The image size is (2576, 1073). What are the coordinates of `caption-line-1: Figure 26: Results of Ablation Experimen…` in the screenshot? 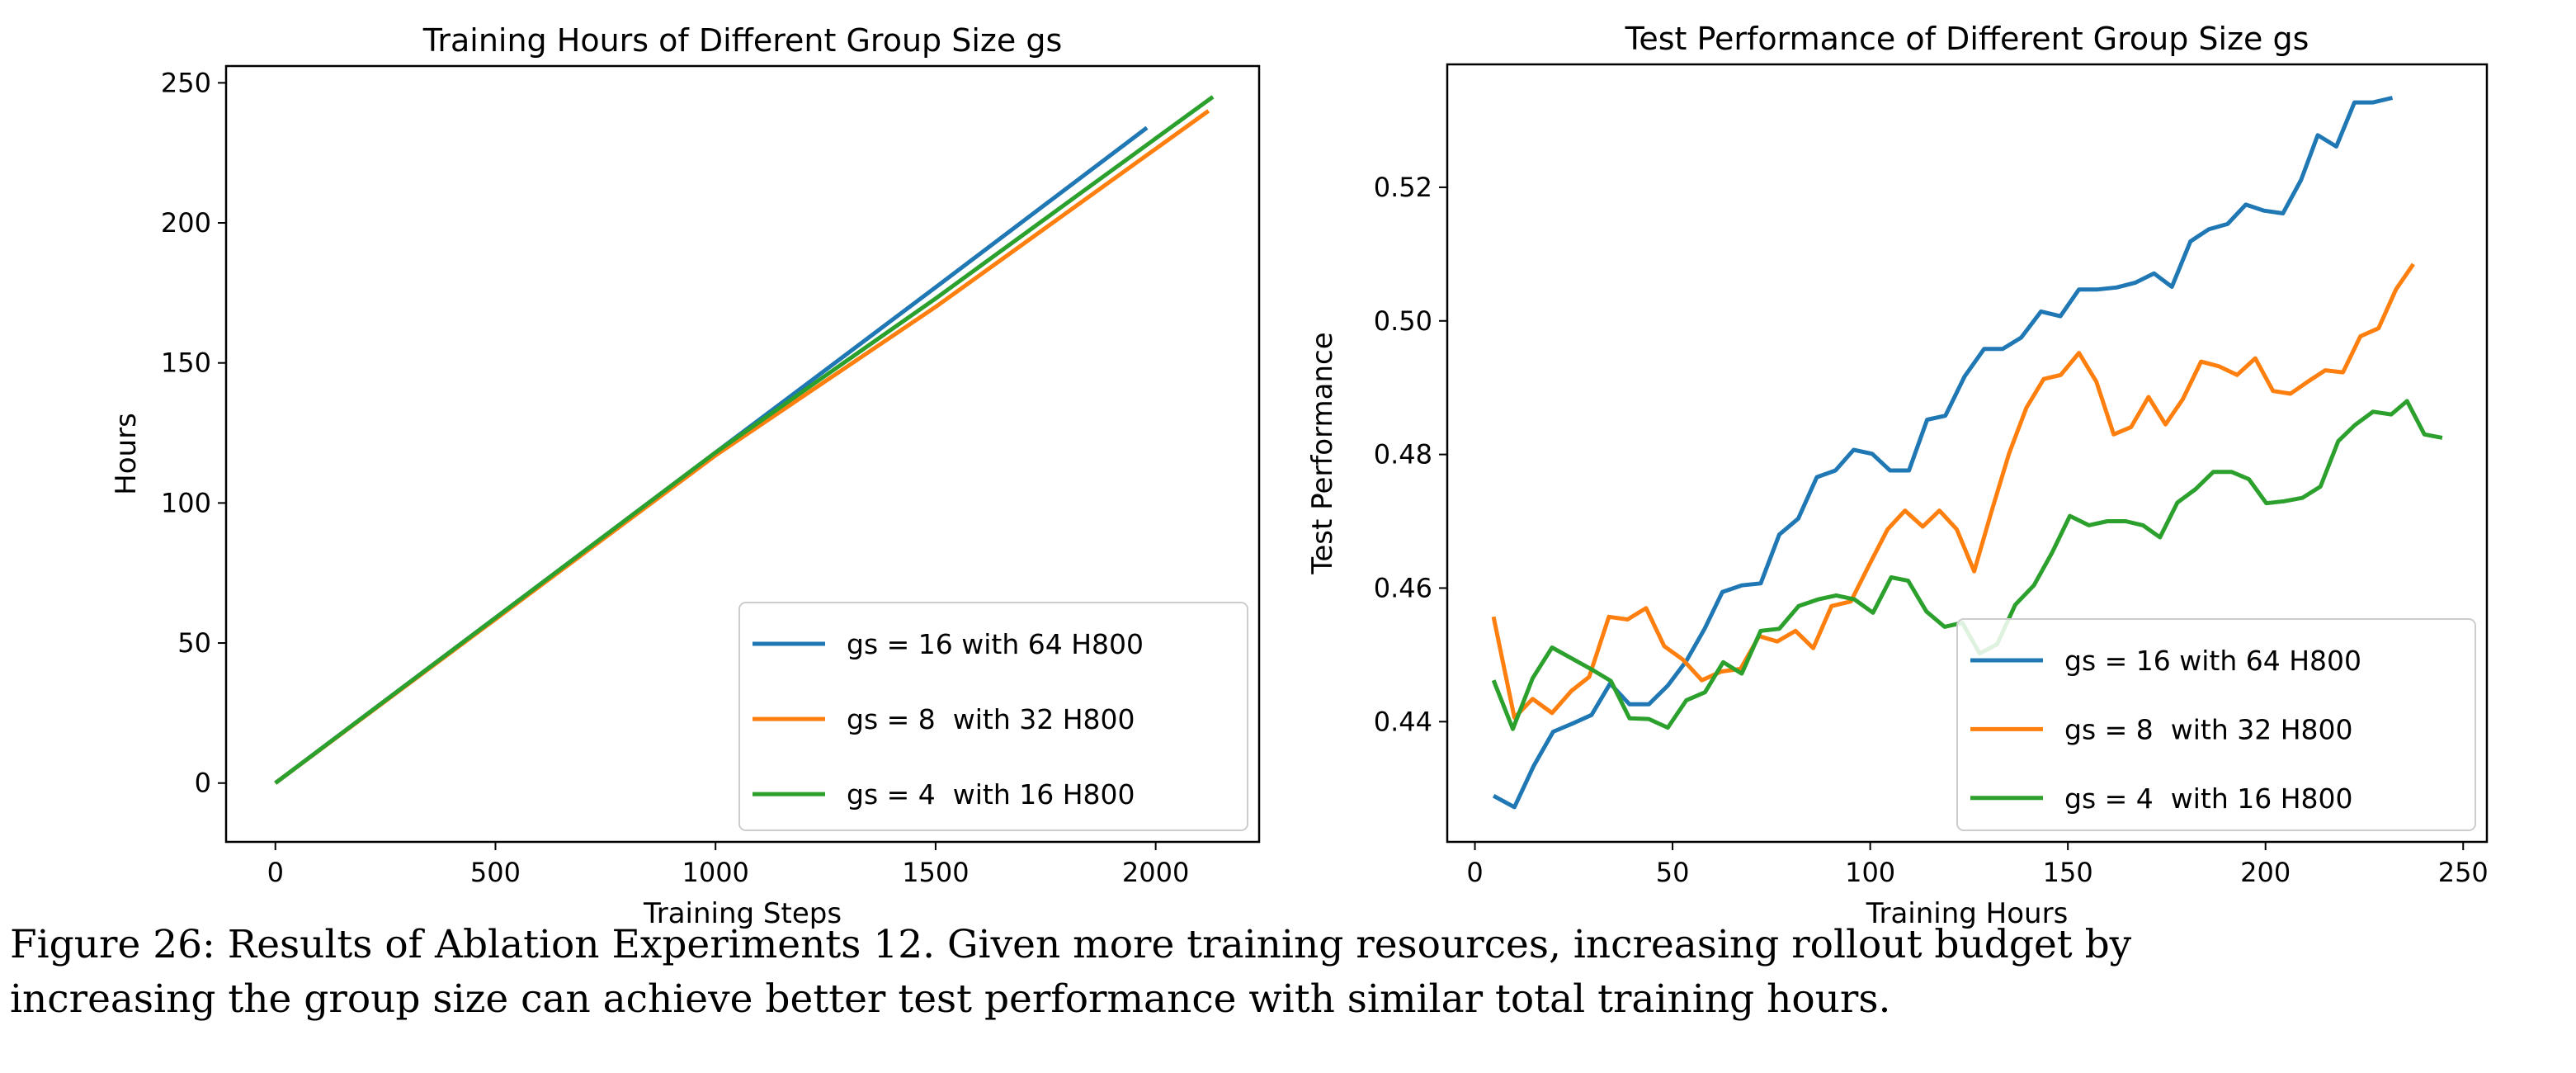 It's located at (1071, 944).